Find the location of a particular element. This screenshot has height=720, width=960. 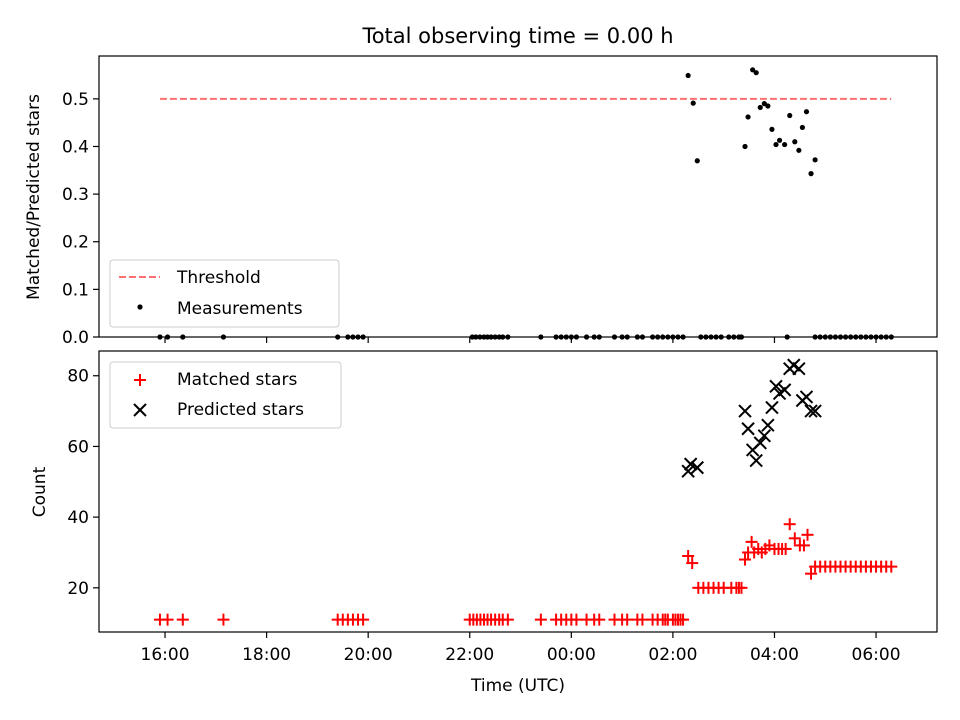

bottom-x-ticks: 16:00 18:00 20:00 22:00 00:00 02:00 04:00 06:00 is located at coordinates (521, 648).